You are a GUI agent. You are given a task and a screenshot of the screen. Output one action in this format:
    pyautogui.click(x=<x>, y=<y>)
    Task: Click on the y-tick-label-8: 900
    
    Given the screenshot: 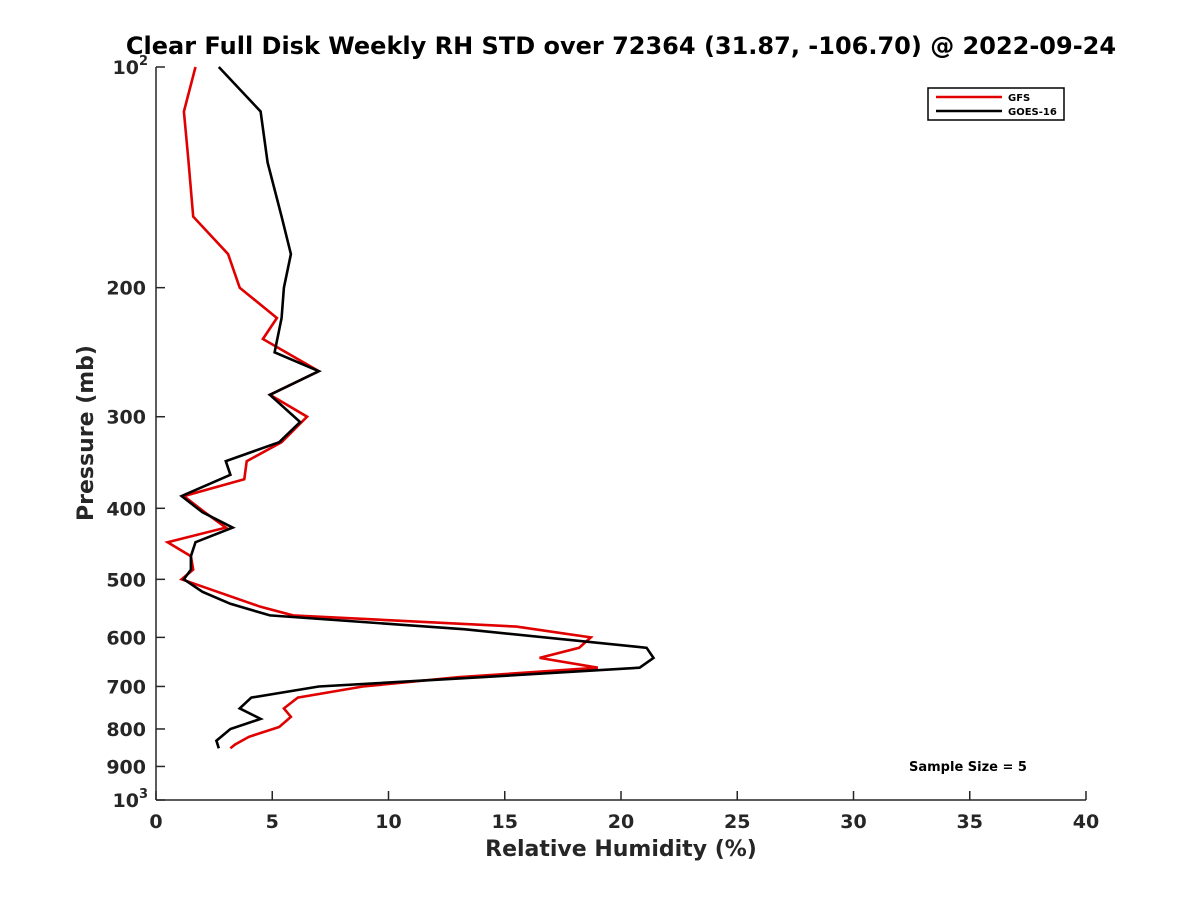 What is the action you would take?
    pyautogui.click(x=126, y=767)
    